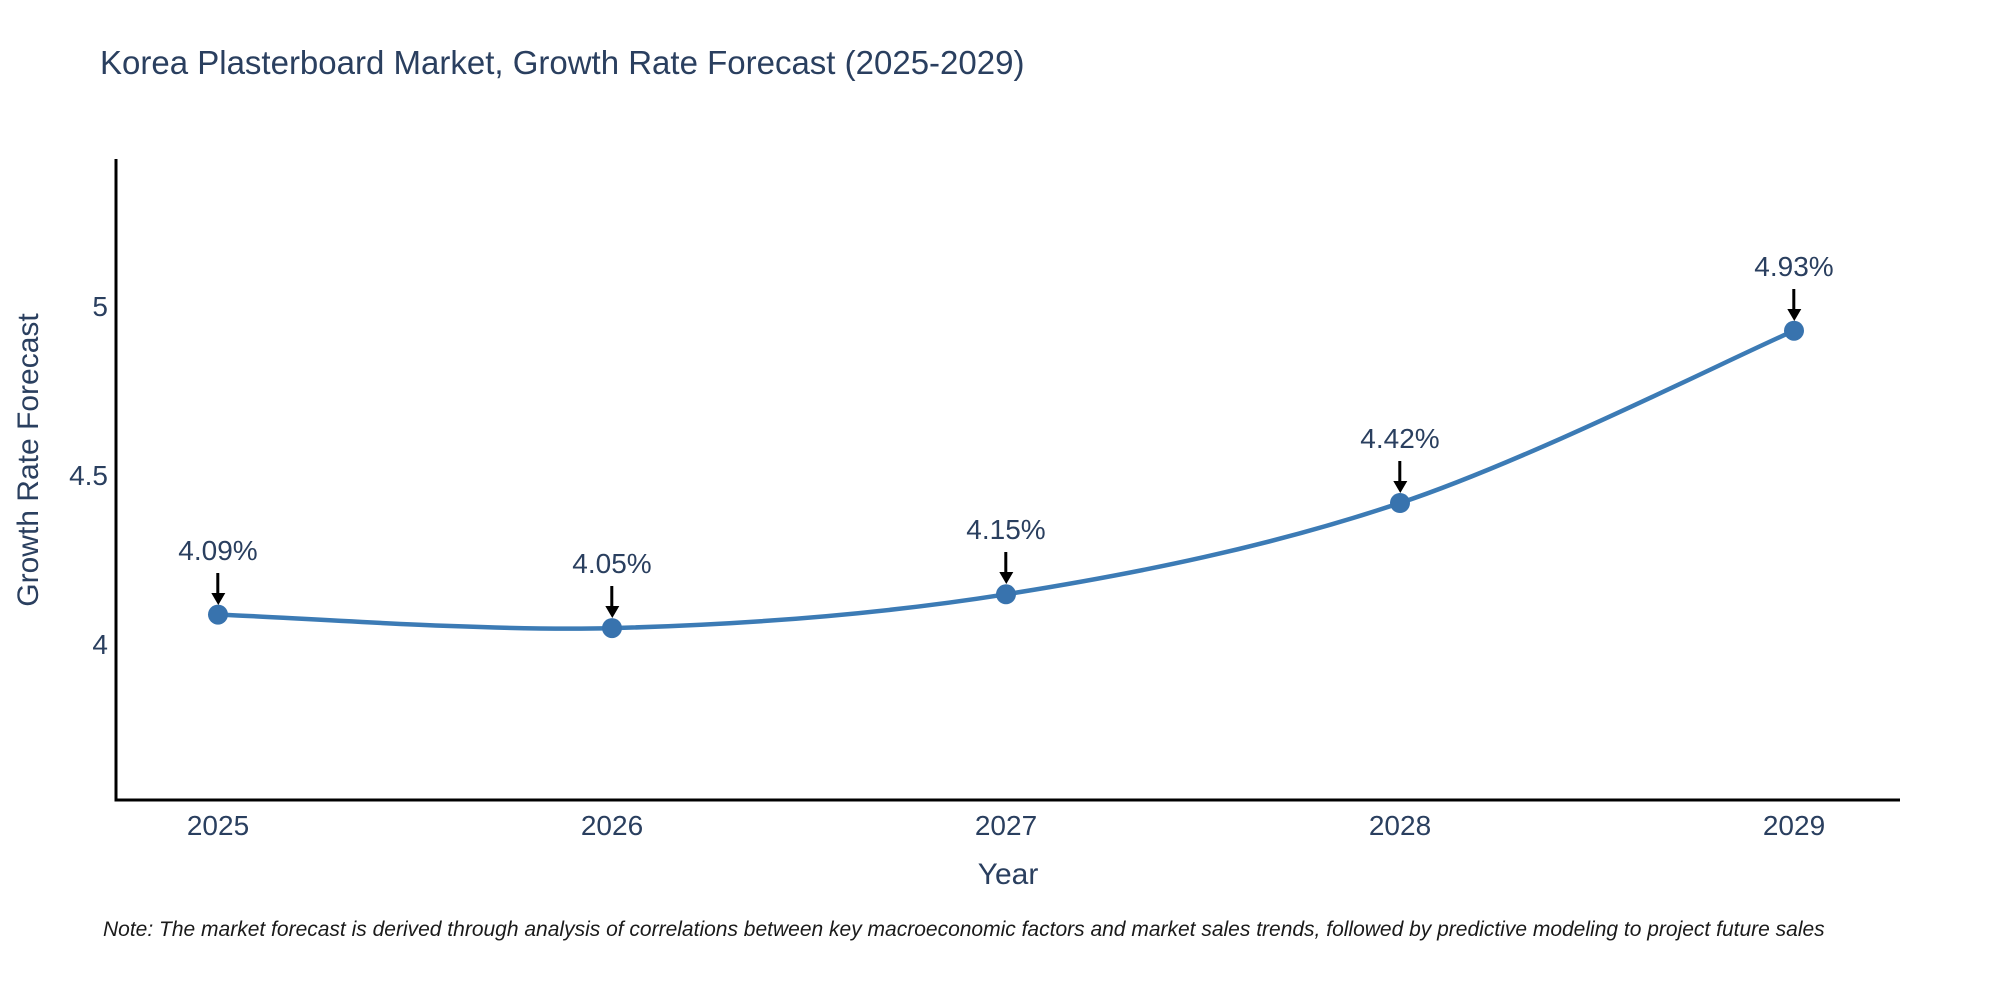 The height and width of the screenshot is (1000, 2000). I want to click on y-tick-label: 4.5, so click(88, 475).